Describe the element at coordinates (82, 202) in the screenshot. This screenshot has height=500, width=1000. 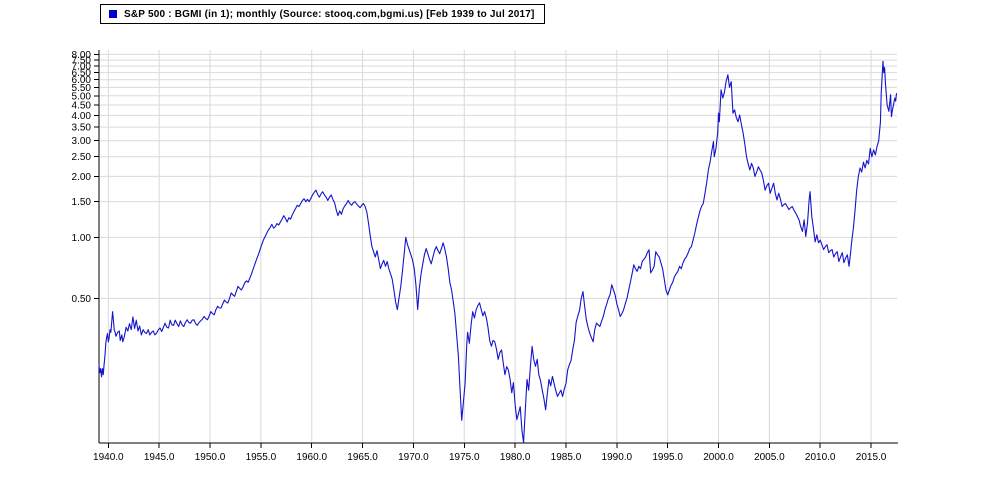
I see `y-tick-label: 1.50` at that location.